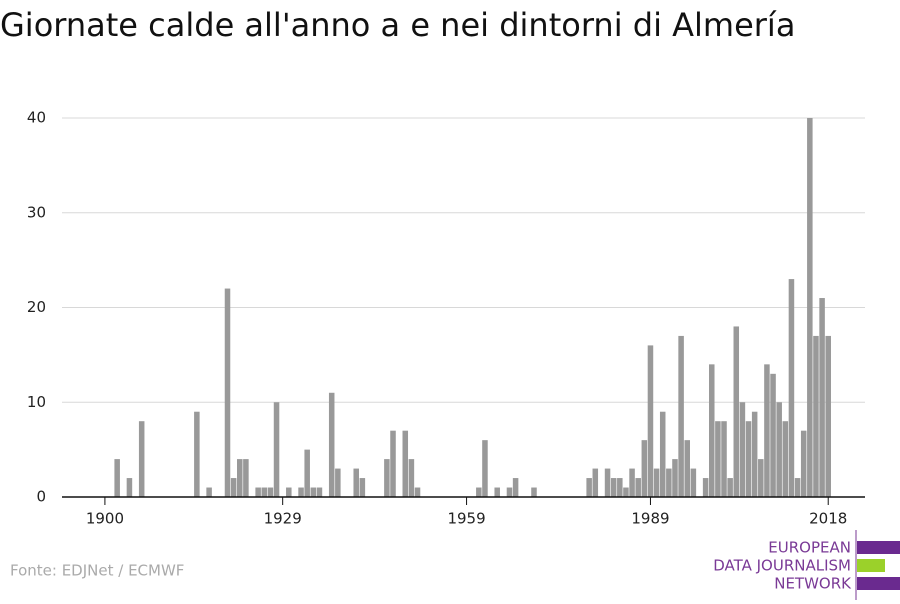 This screenshot has height=604, width=900. I want to click on x-tick-label: 1989, so click(650, 519).